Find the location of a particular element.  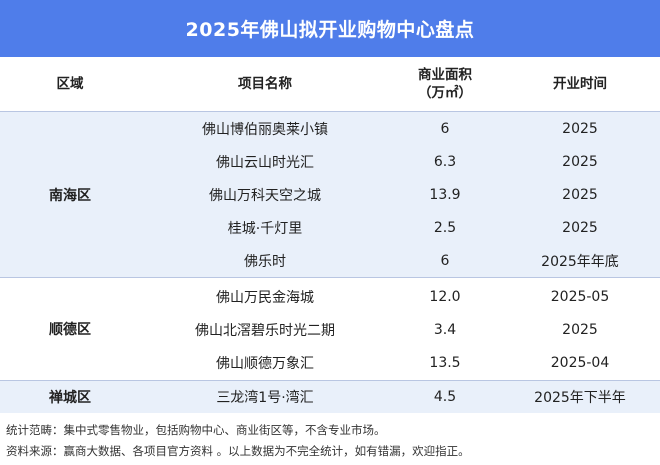

project-area: 13.5 is located at coordinates (445, 362).